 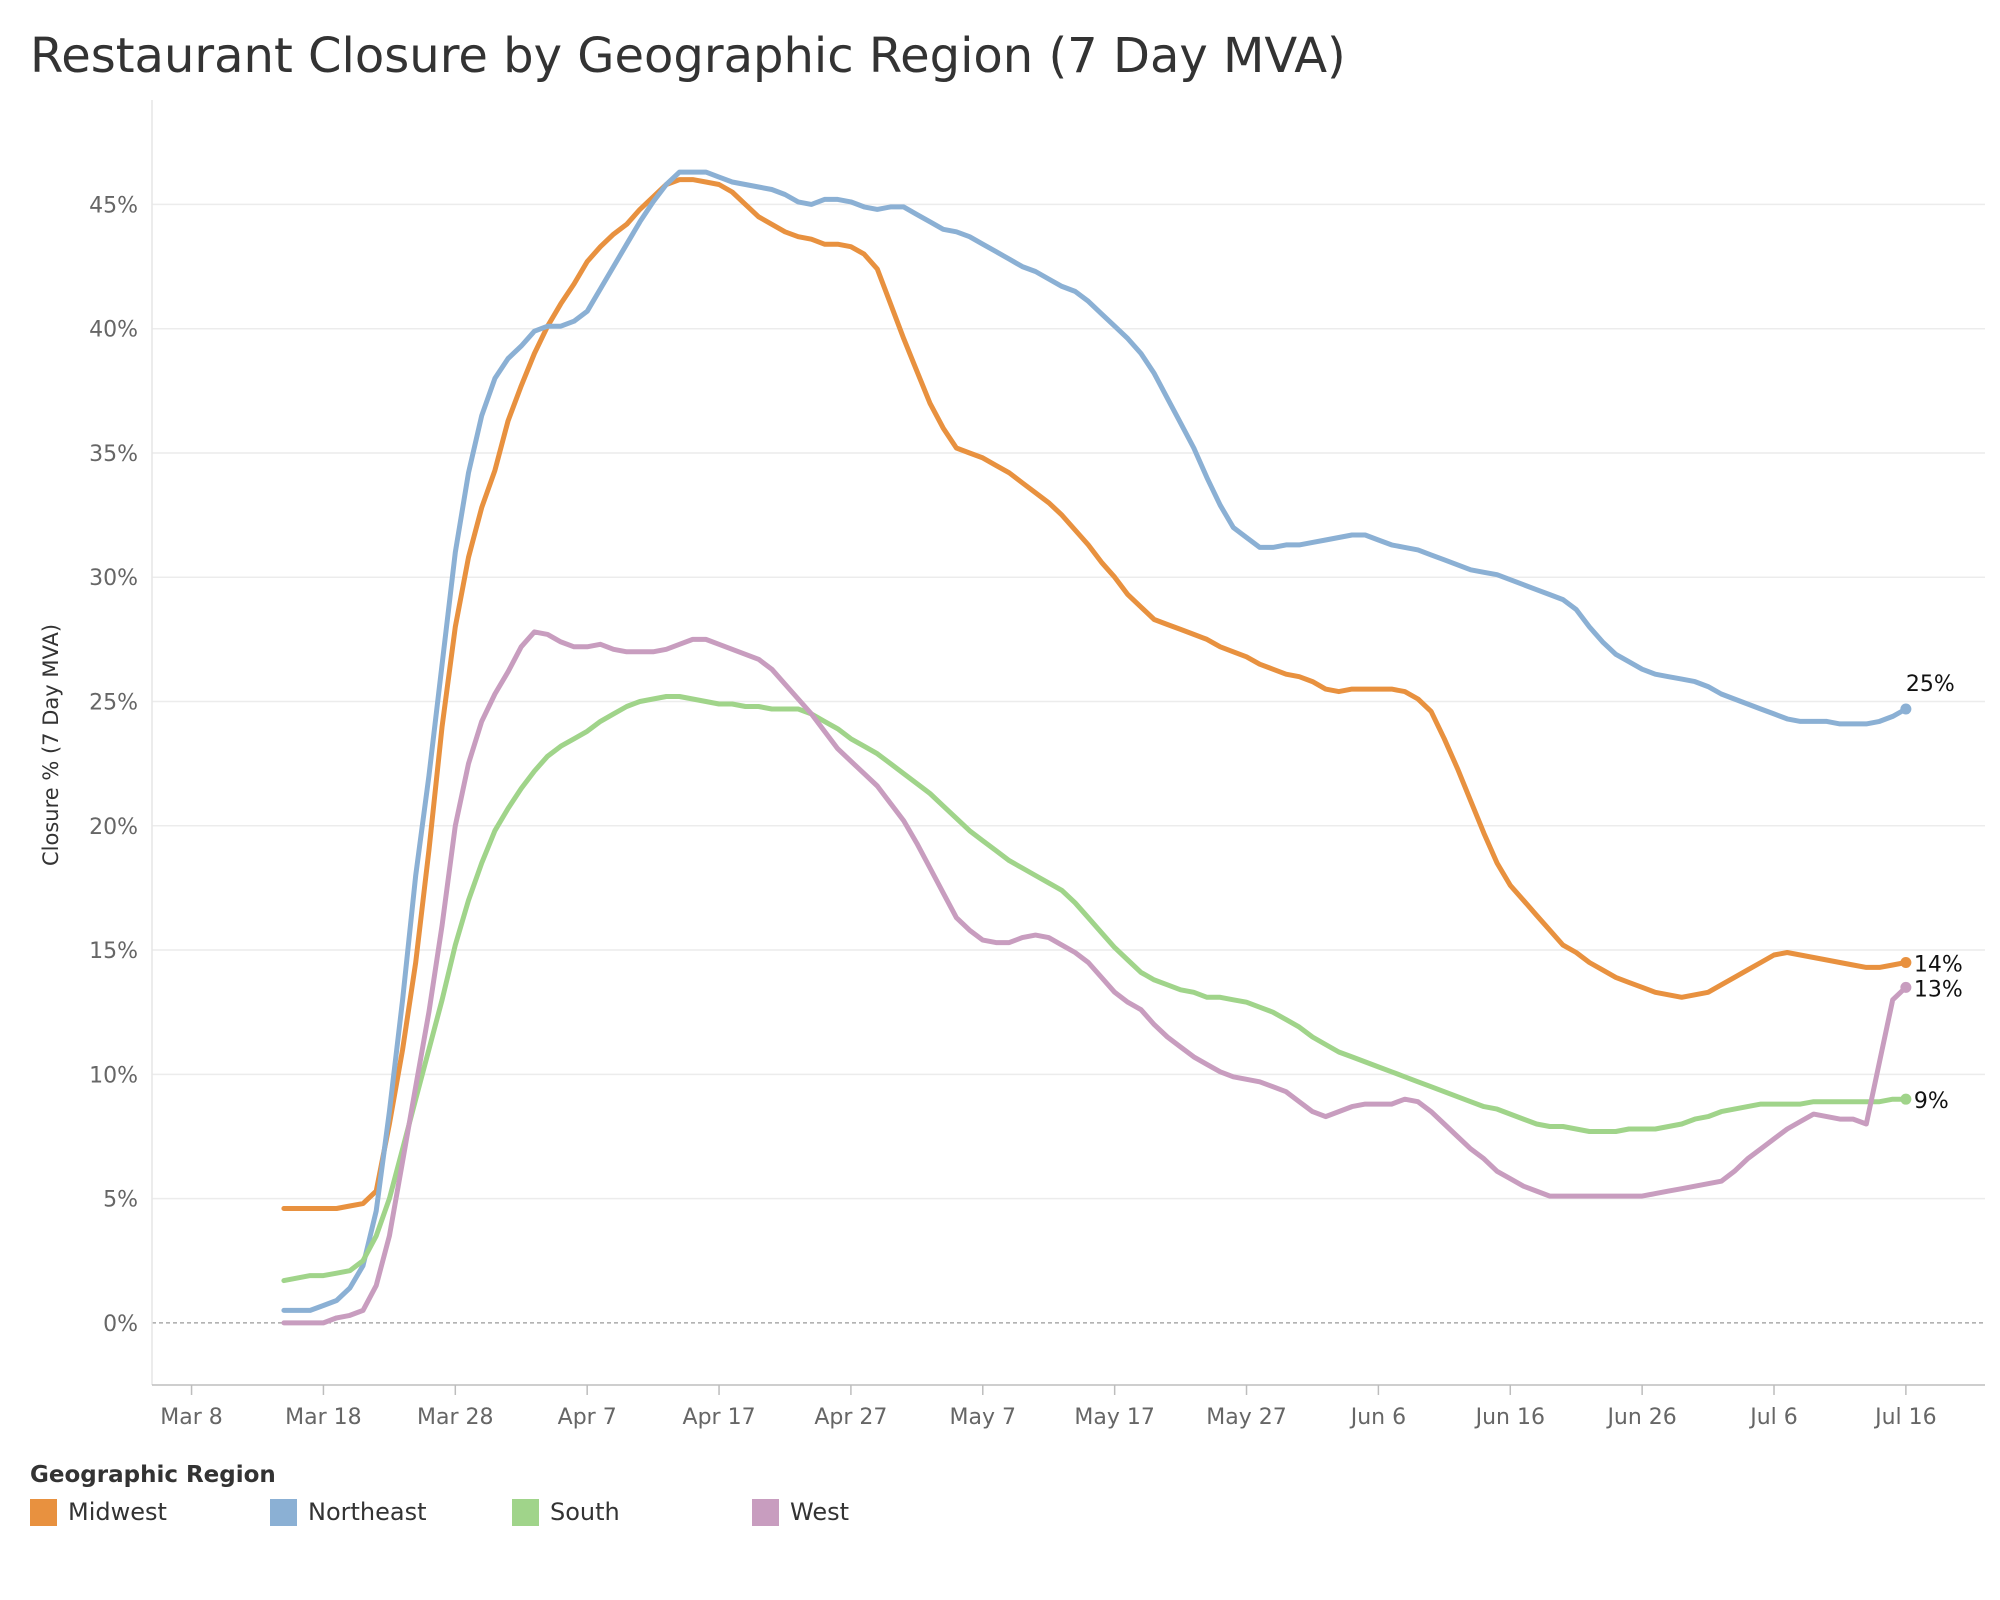 I want to click on legend-swatch-south, so click(x=525, y=1512).